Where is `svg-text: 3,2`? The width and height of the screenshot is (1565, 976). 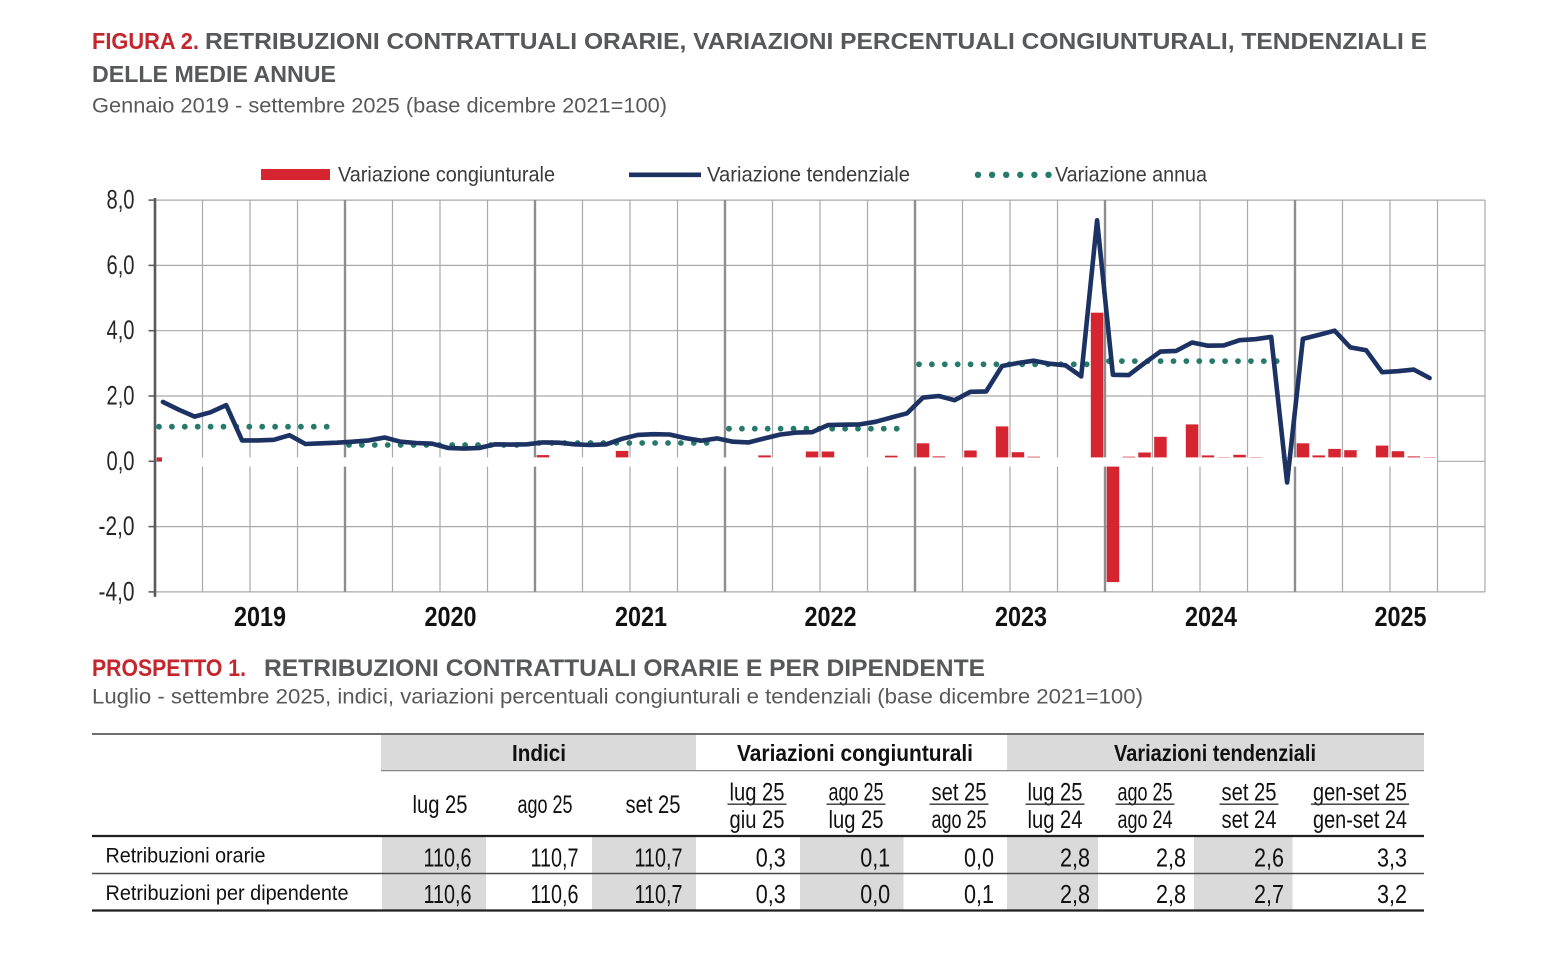
svg-text: 3,2 is located at coordinates (1392, 895).